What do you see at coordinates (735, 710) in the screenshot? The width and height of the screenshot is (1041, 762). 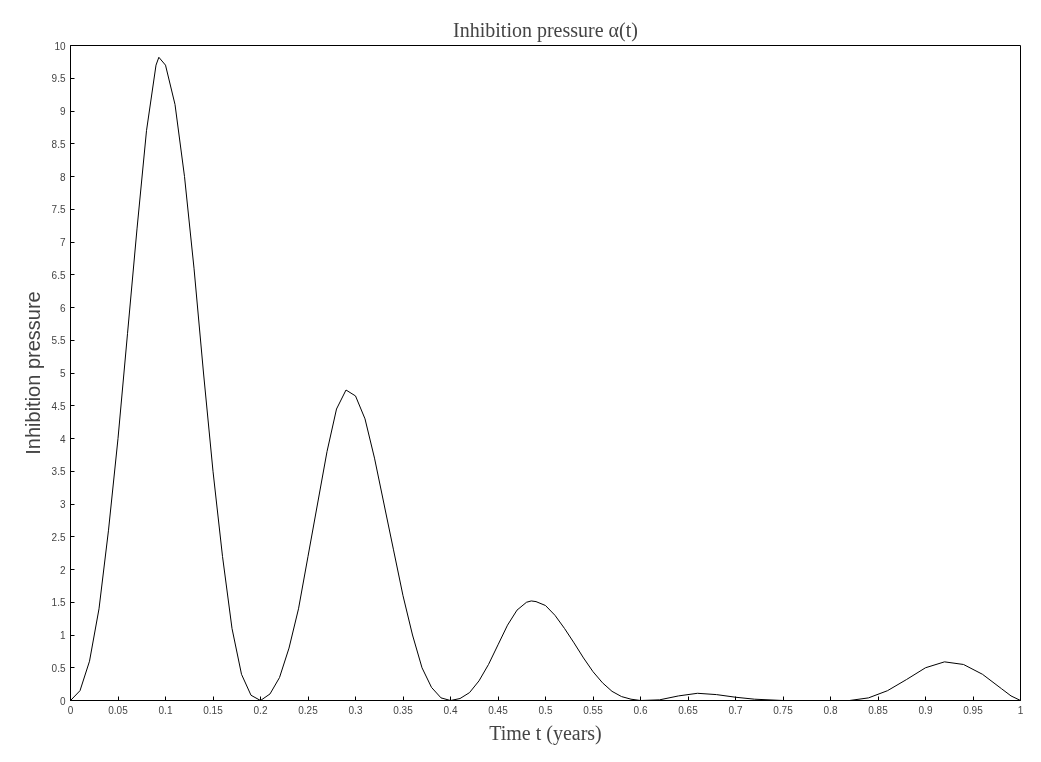 I see `x-tick-label: 0.7` at bounding box center [735, 710].